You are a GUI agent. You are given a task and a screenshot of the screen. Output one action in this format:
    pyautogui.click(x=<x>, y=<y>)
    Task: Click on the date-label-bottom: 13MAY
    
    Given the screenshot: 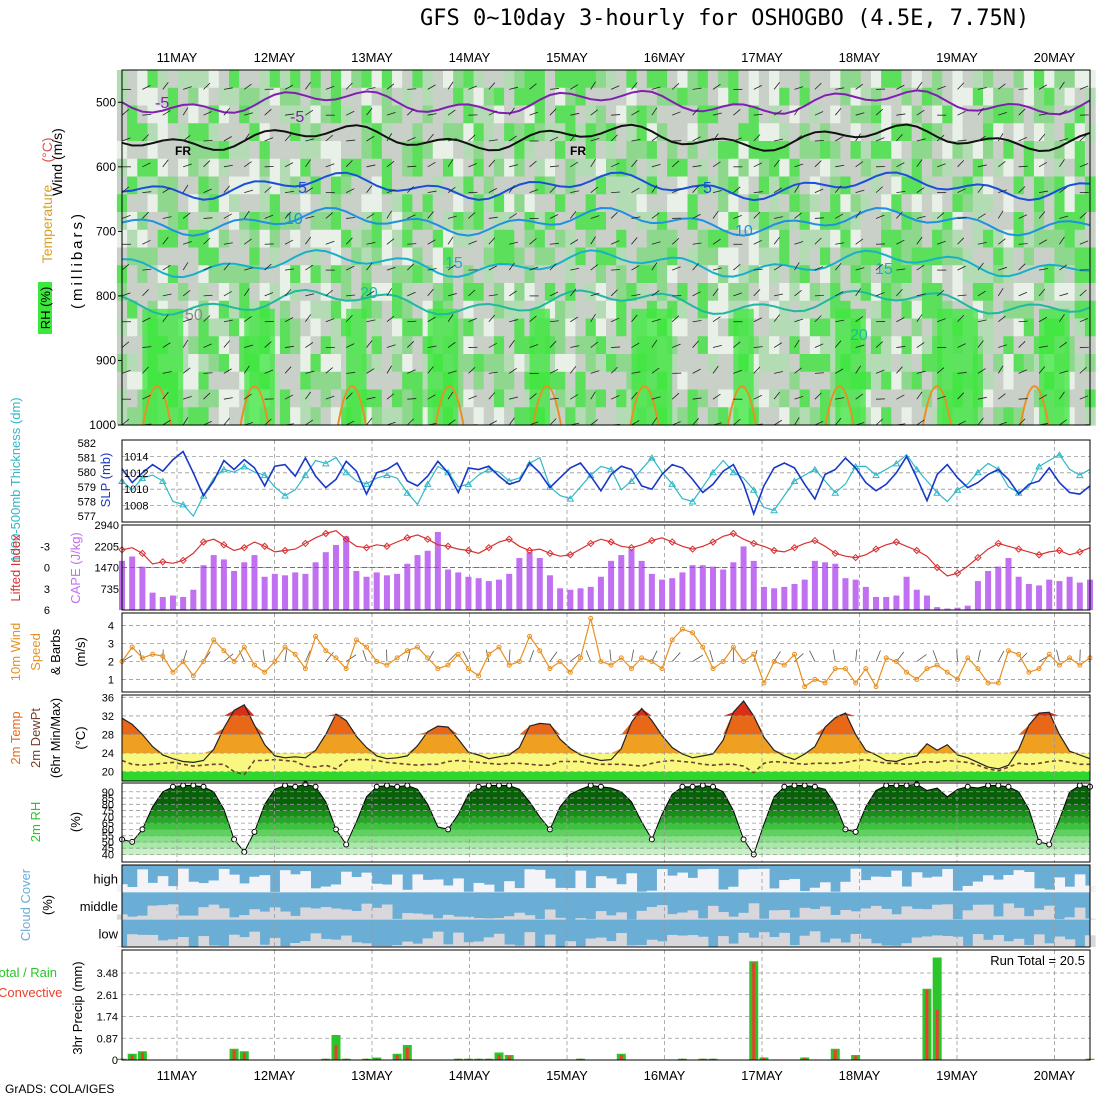 What is the action you would take?
    pyautogui.click(x=372, y=1075)
    